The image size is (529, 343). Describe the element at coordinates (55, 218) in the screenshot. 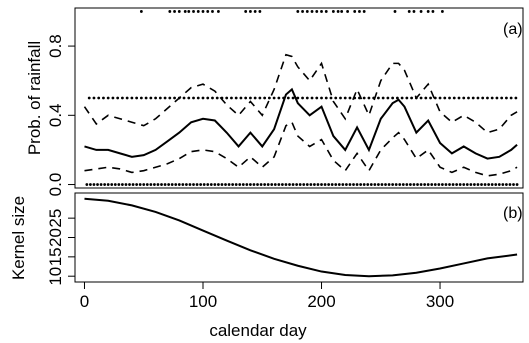

I see `panel-b-ytick-label: 25` at that location.